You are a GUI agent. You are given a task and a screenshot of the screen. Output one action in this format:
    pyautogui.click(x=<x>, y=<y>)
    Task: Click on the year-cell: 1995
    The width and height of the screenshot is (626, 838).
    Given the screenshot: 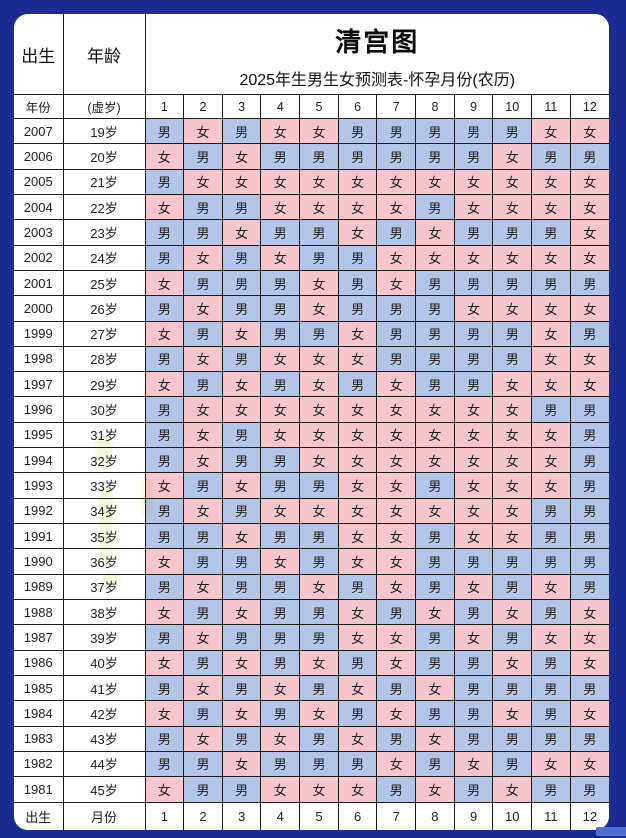 What is the action you would take?
    pyautogui.click(x=39, y=435)
    